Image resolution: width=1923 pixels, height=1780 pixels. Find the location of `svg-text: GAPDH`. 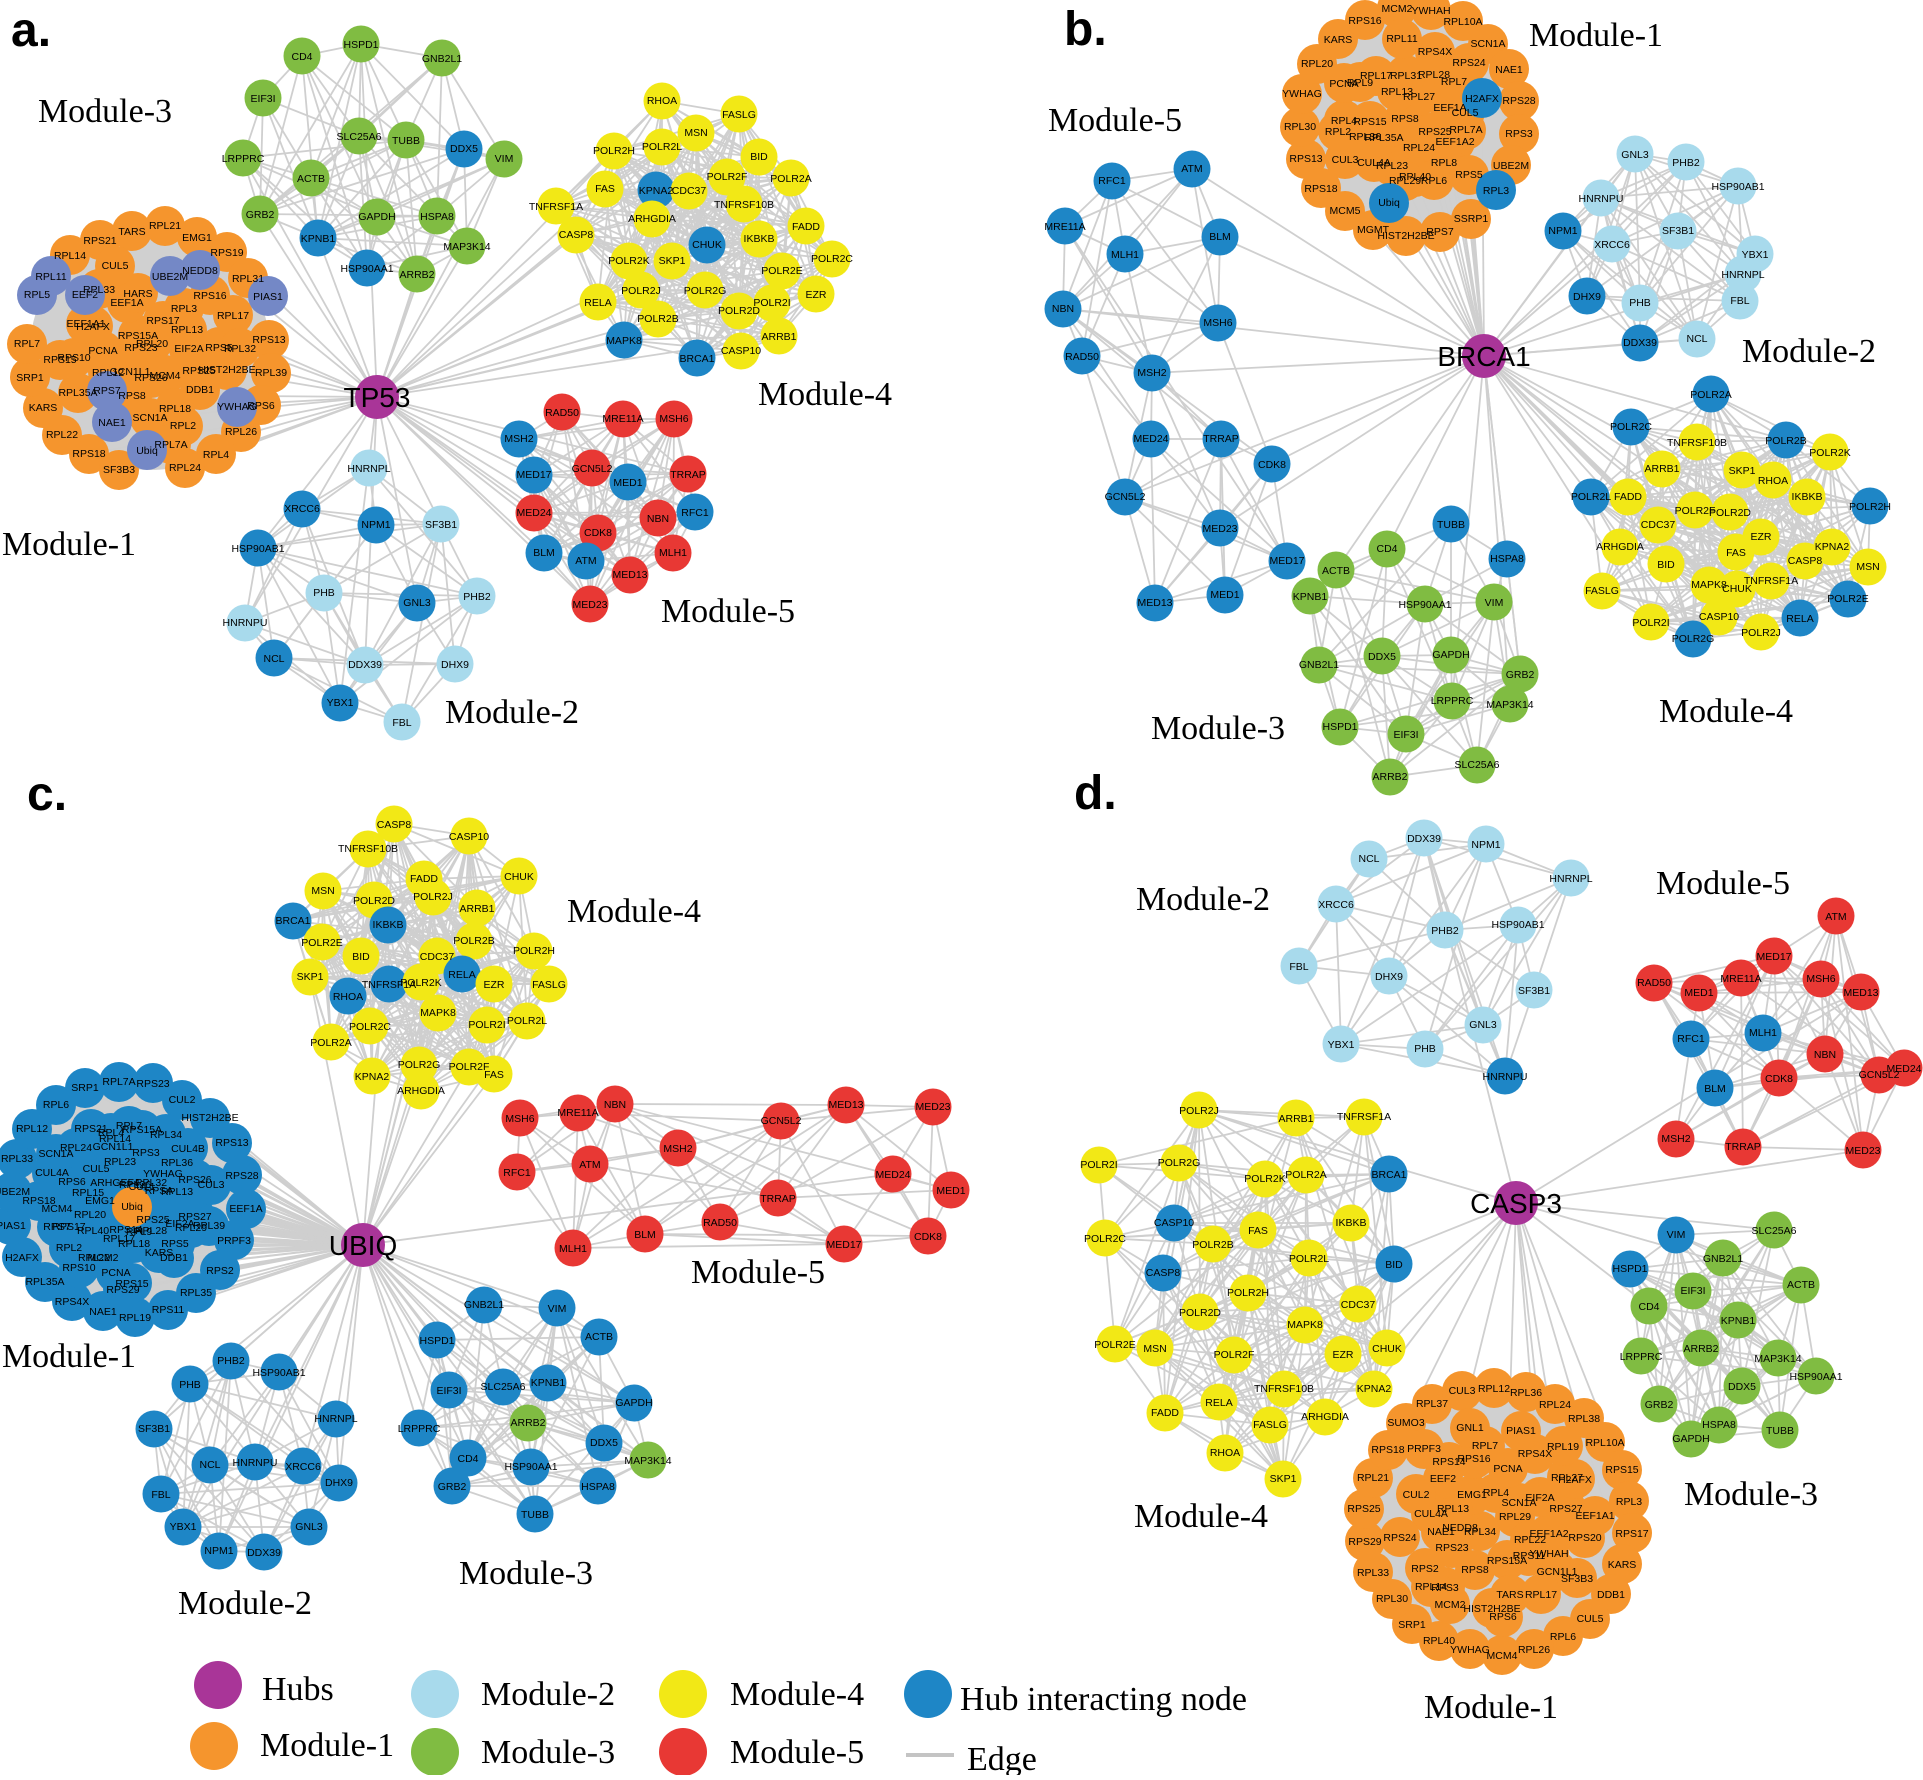

svg-text: GAPDH is located at coordinates (633, 1403).